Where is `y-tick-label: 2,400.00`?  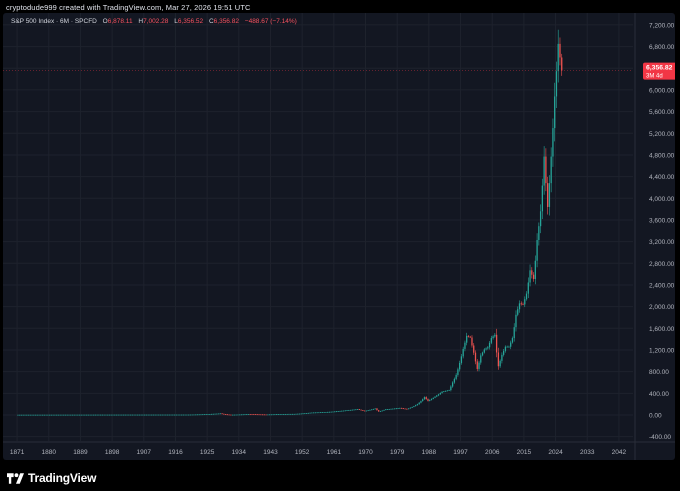
y-tick-label: 2,400.00 is located at coordinates (662, 285).